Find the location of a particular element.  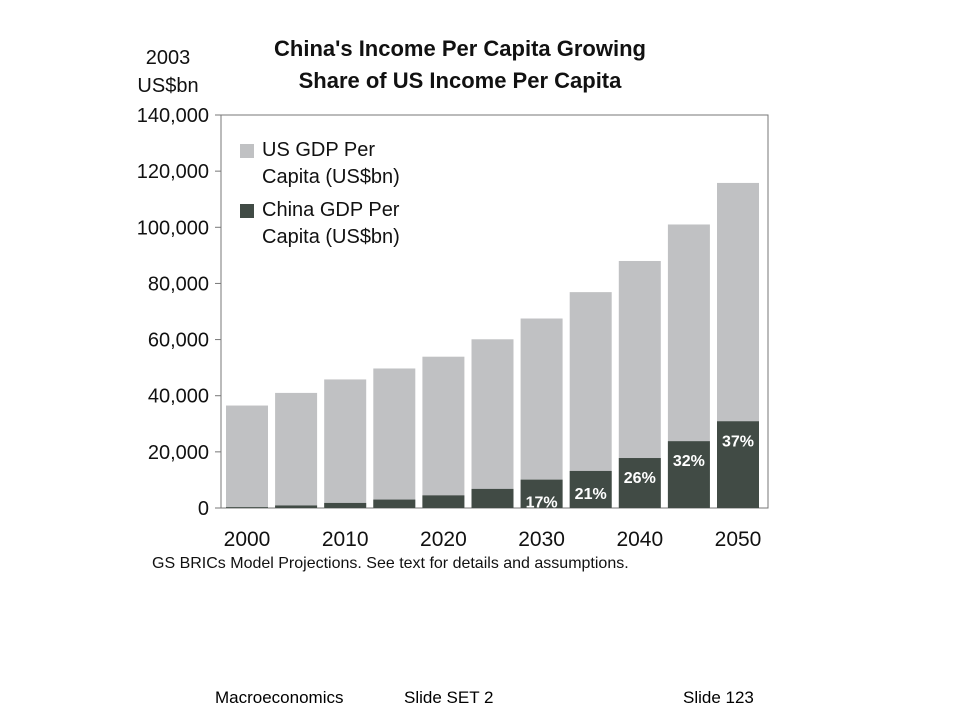

x-tick-label: 2010 is located at coordinates (345, 539).